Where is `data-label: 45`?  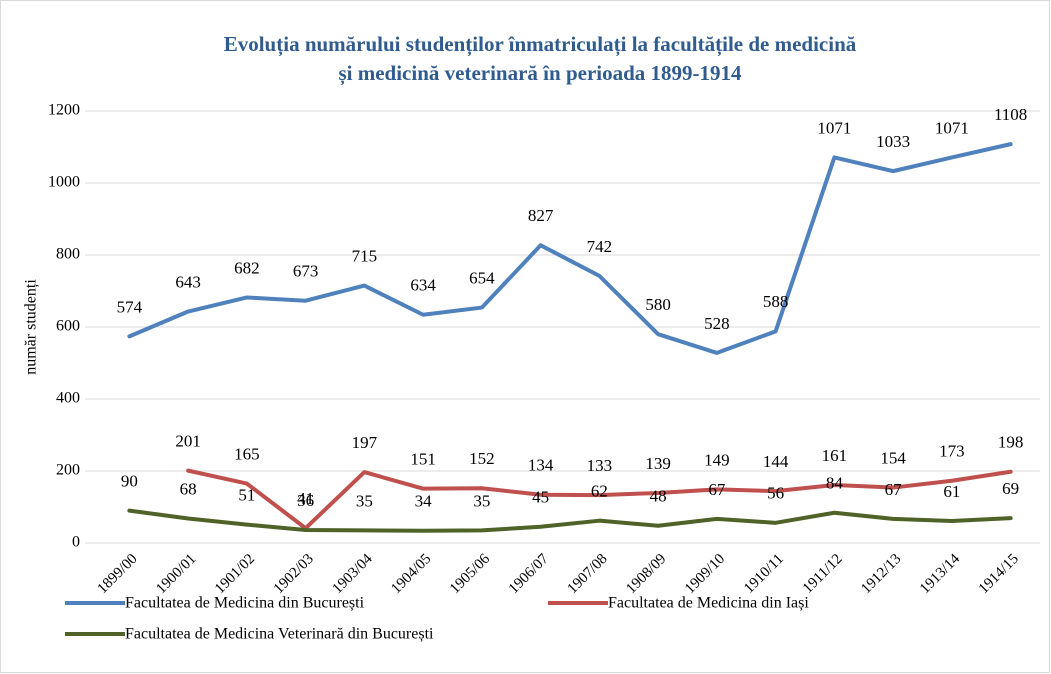
data-label: 45 is located at coordinates (540, 497).